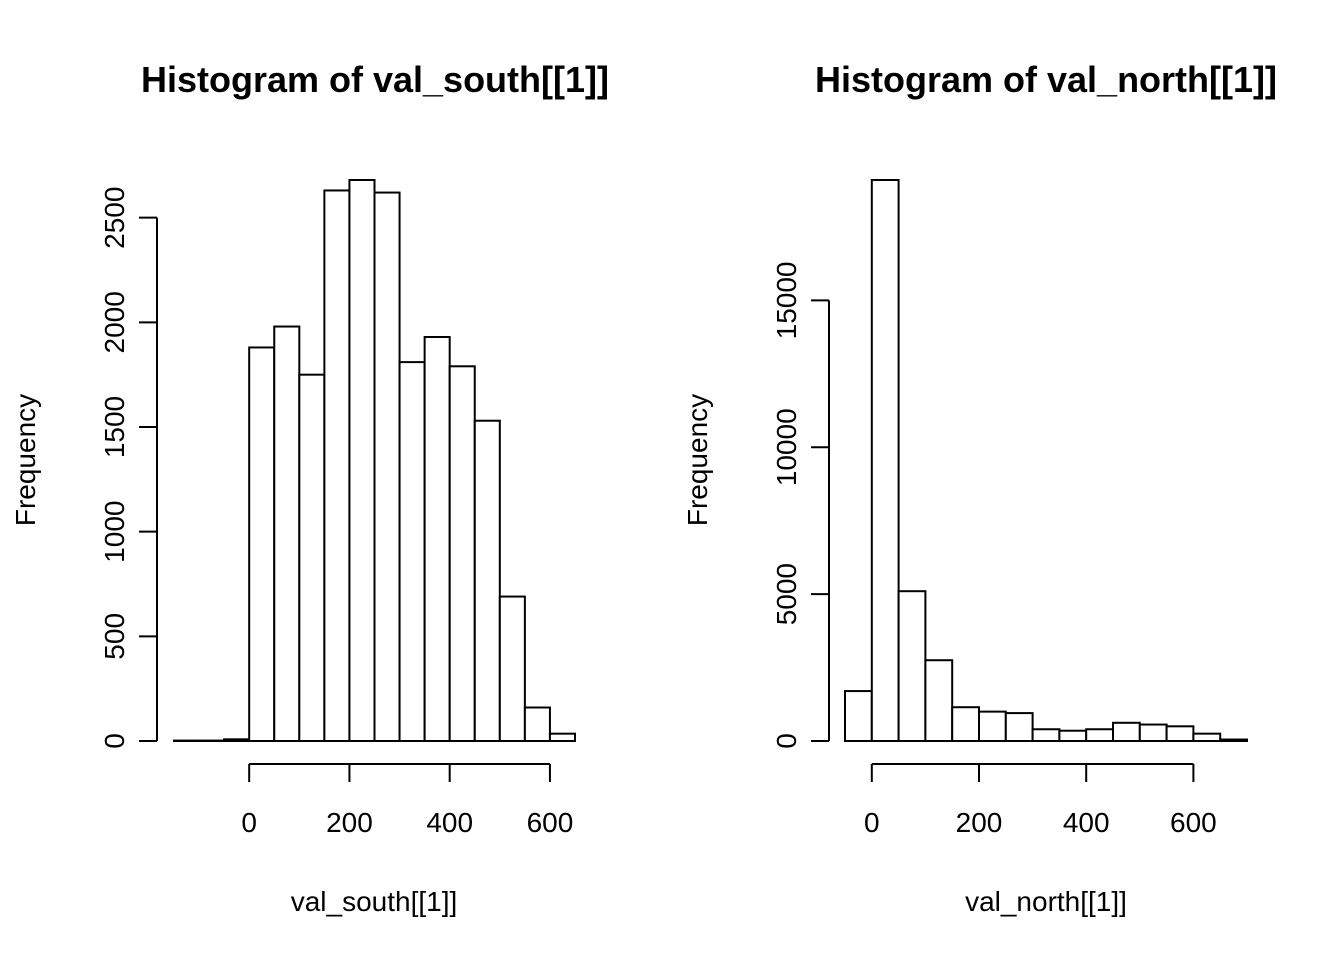  I want to click on x-axis-label-north: val_north[[1]], so click(1046, 901).